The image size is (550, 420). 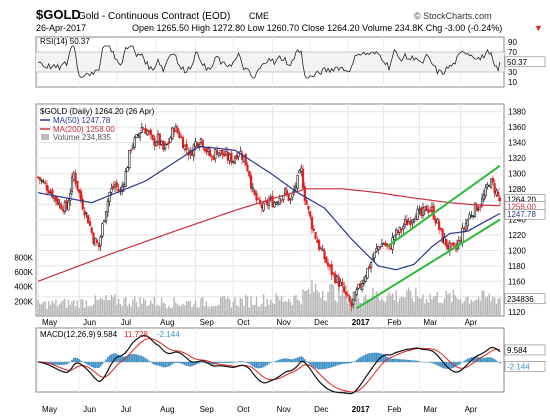 What do you see at coordinates (23, 301) in the screenshot?
I see `volume-tick-label: 200K` at bounding box center [23, 301].